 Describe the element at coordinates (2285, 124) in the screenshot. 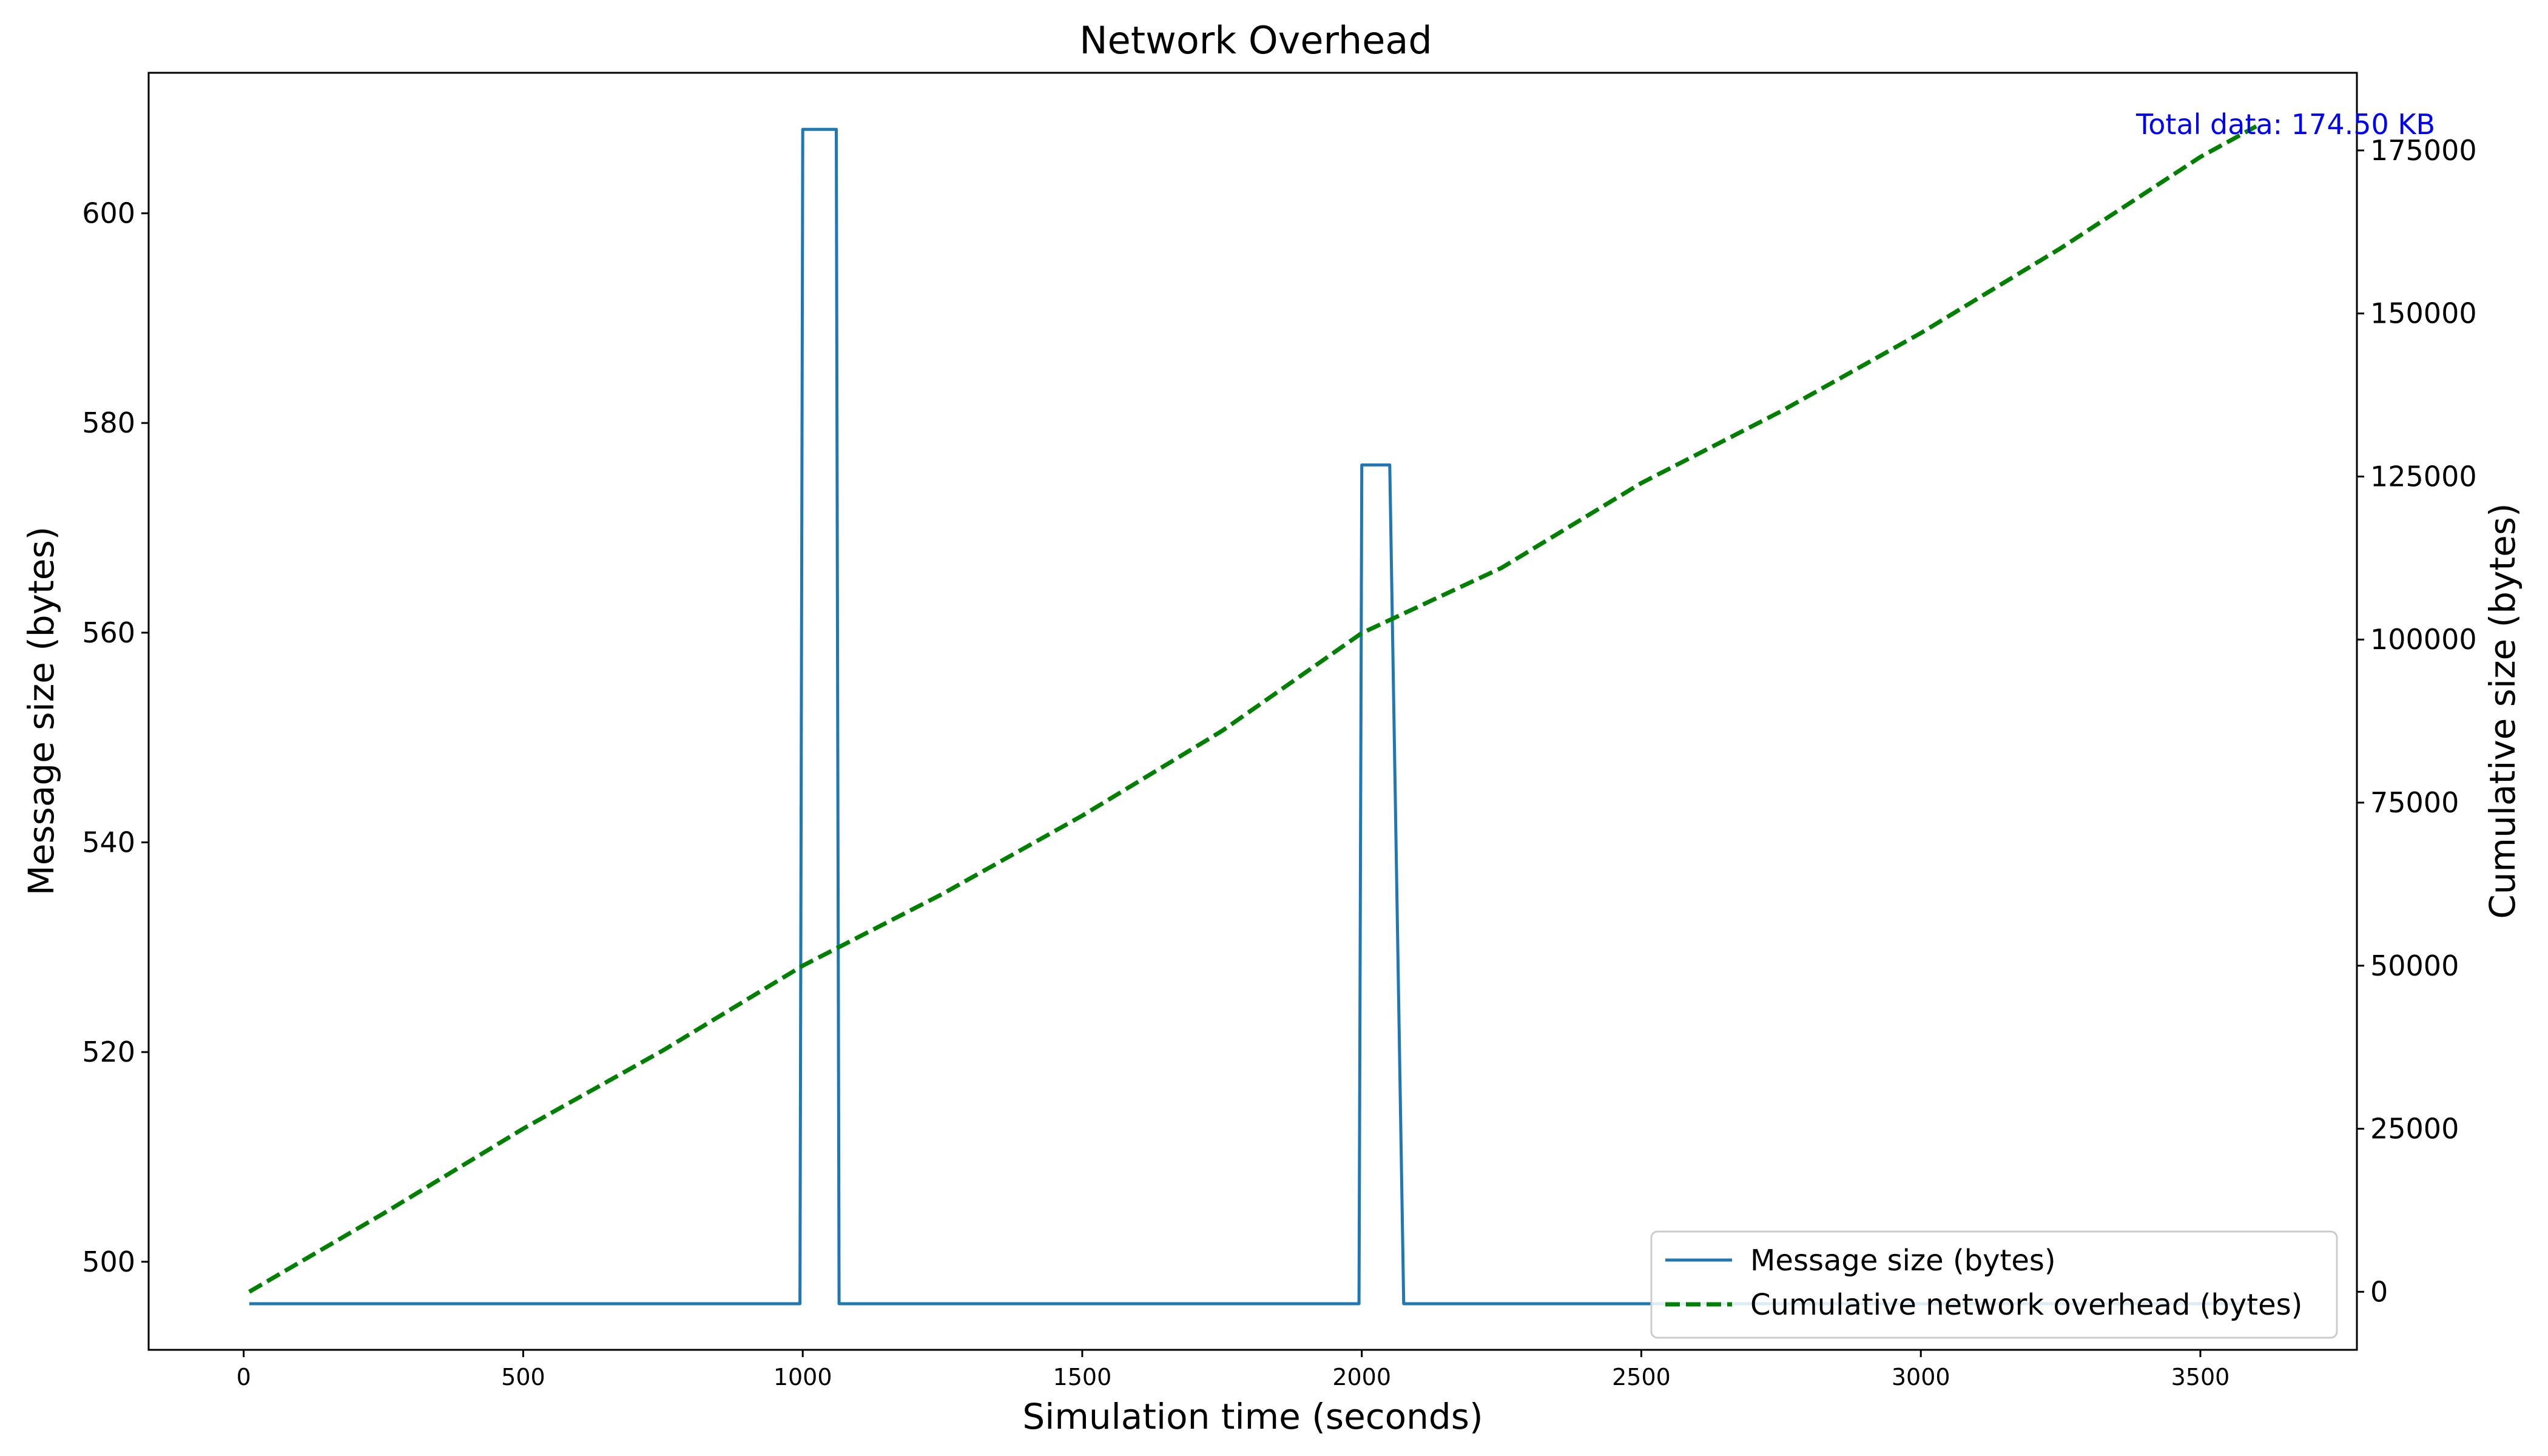

I see `total-data-annotation: Total data: 174.50 KB` at that location.